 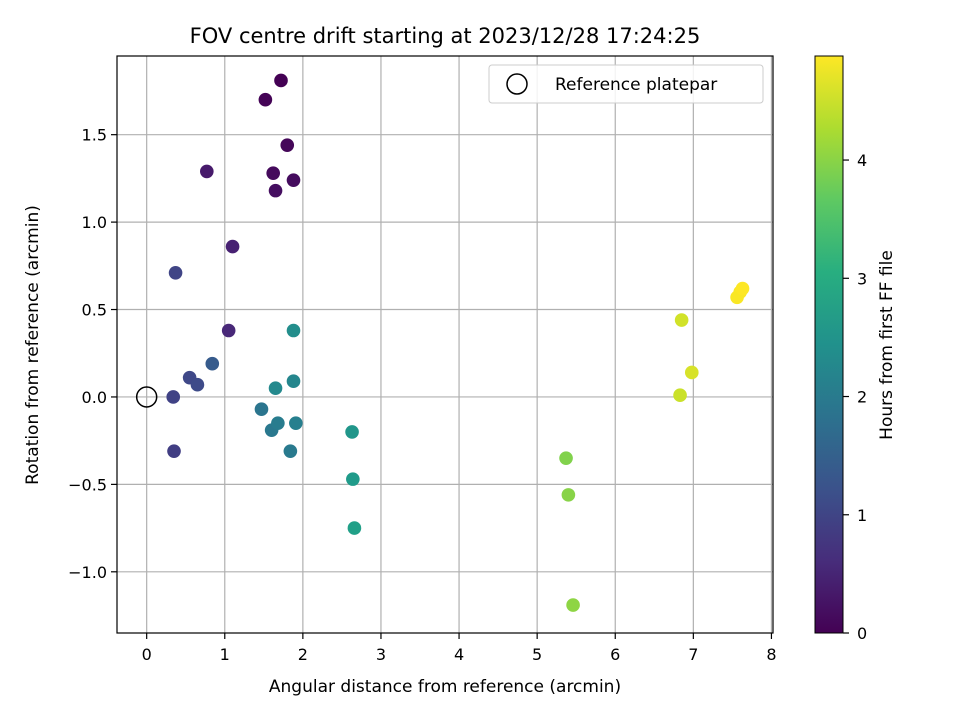 I want to click on x-tick-label: 1, so click(x=225, y=654).